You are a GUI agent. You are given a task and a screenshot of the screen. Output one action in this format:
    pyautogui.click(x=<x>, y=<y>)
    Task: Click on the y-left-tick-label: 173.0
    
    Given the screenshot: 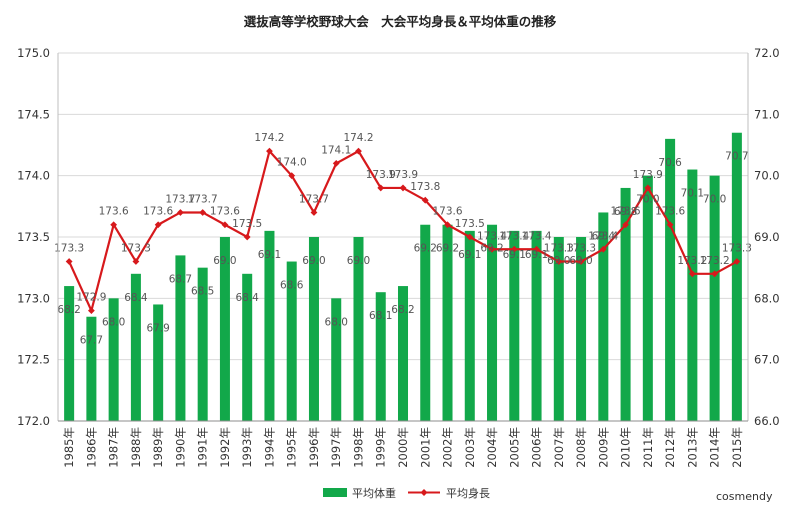 What is the action you would take?
    pyautogui.click(x=33, y=298)
    